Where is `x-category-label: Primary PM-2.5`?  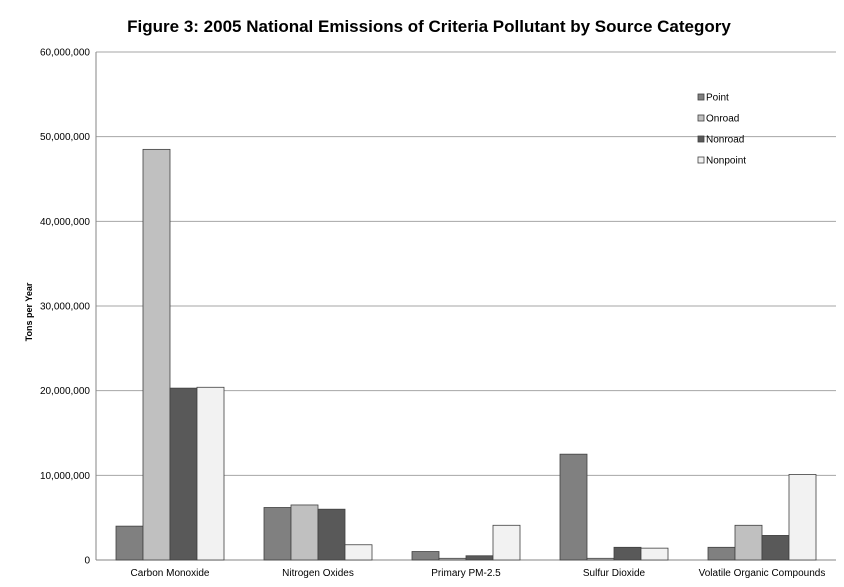
x-category-label: Primary PM-2.5 is located at coordinates (466, 573).